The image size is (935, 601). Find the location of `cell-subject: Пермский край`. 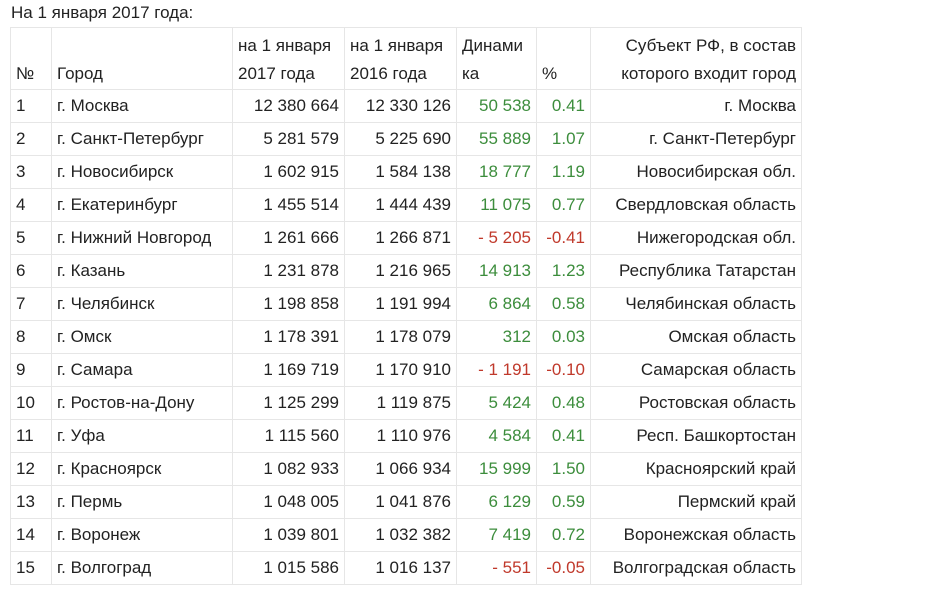

cell-subject: Пермский край is located at coordinates (696, 502).